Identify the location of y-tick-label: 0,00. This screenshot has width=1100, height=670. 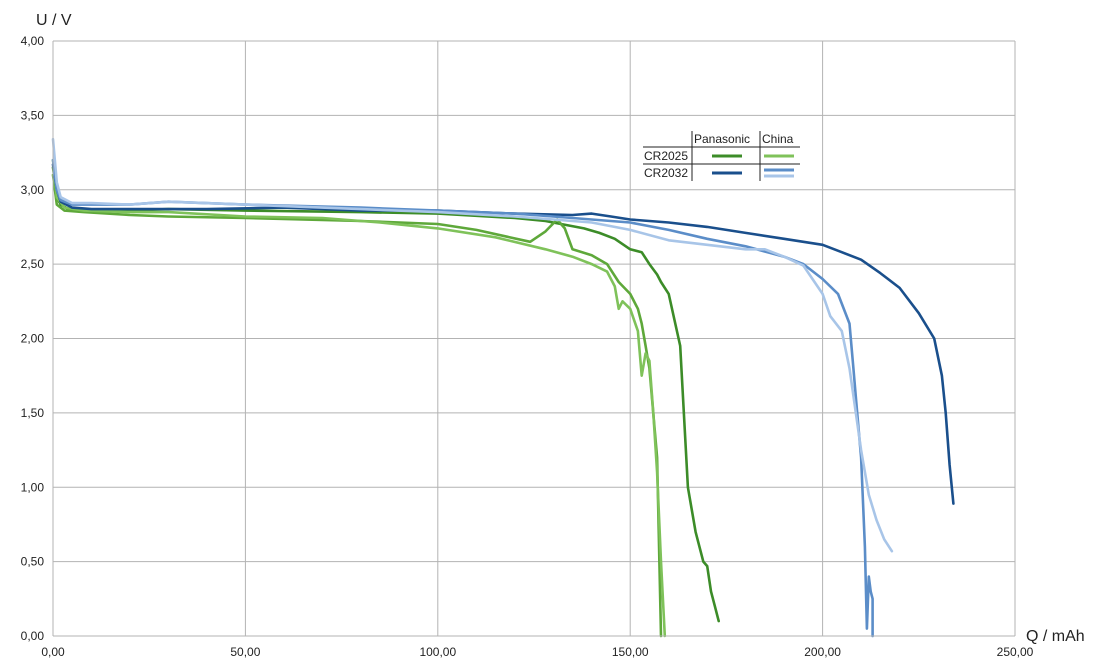
(33, 636).